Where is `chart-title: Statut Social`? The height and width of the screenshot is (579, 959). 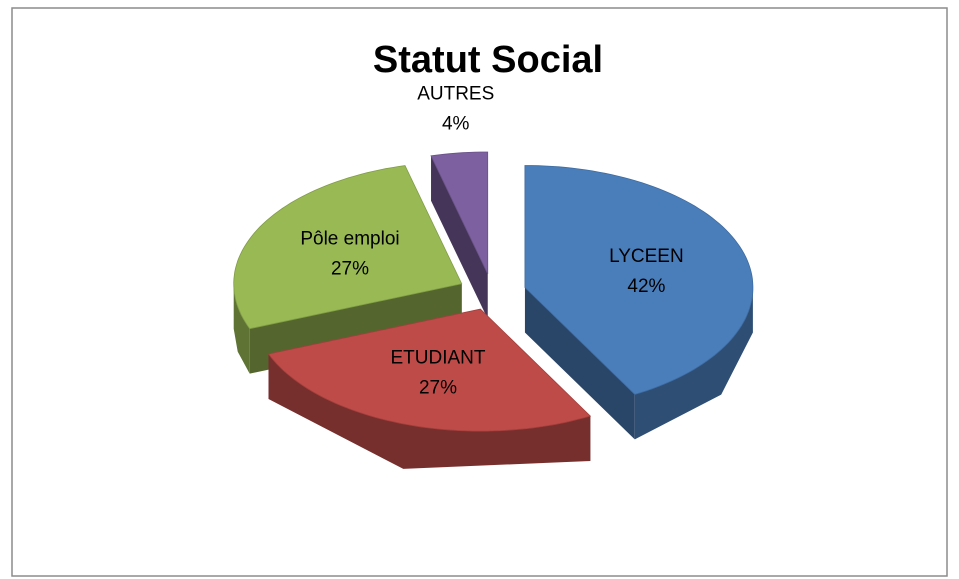 chart-title: Statut Social is located at coordinates (488, 60).